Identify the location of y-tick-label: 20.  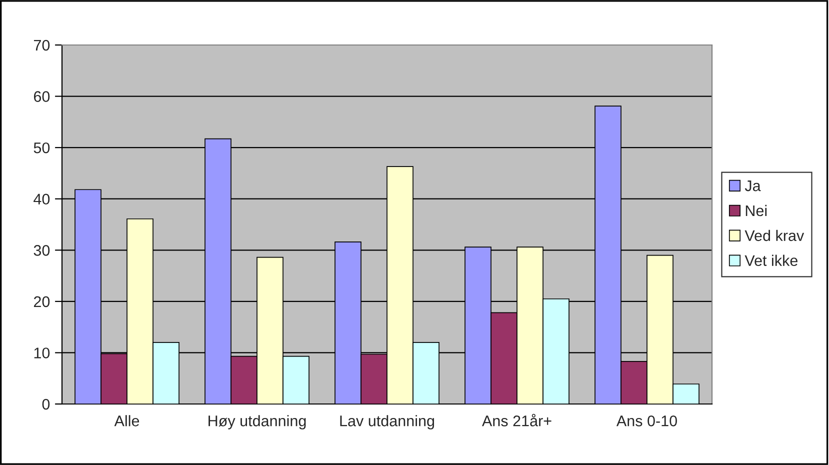
(42, 302).